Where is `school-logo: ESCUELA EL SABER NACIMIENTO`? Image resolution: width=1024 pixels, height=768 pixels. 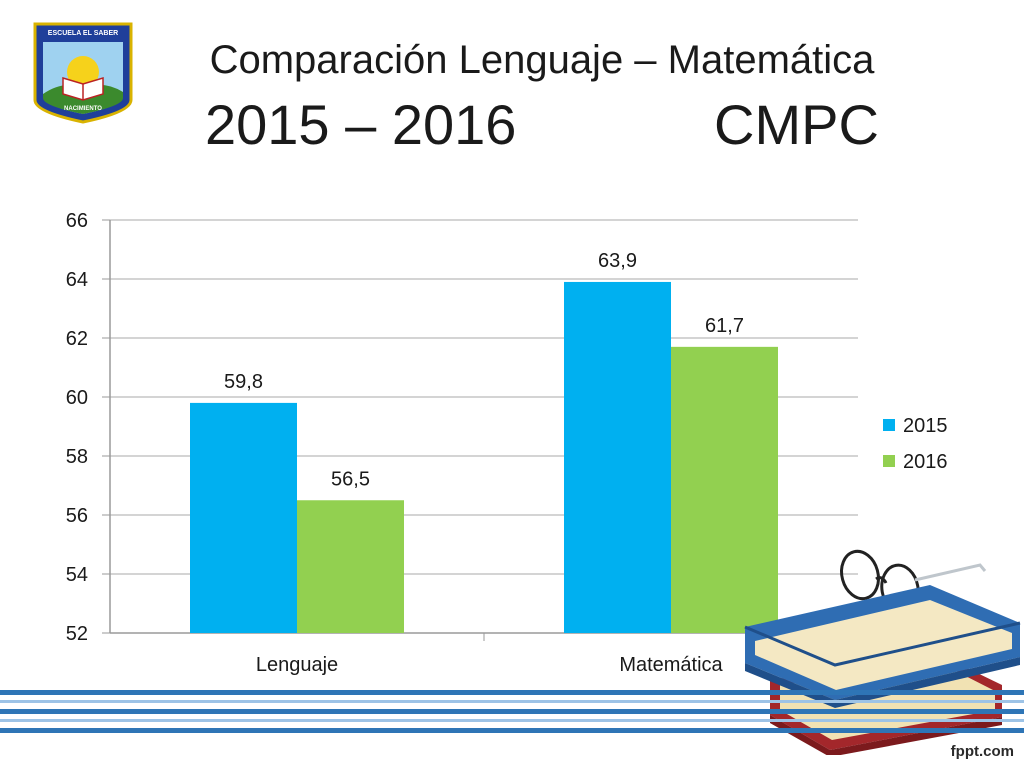 school-logo: ESCUELA EL SABER NACIMIENTO is located at coordinates (83, 73).